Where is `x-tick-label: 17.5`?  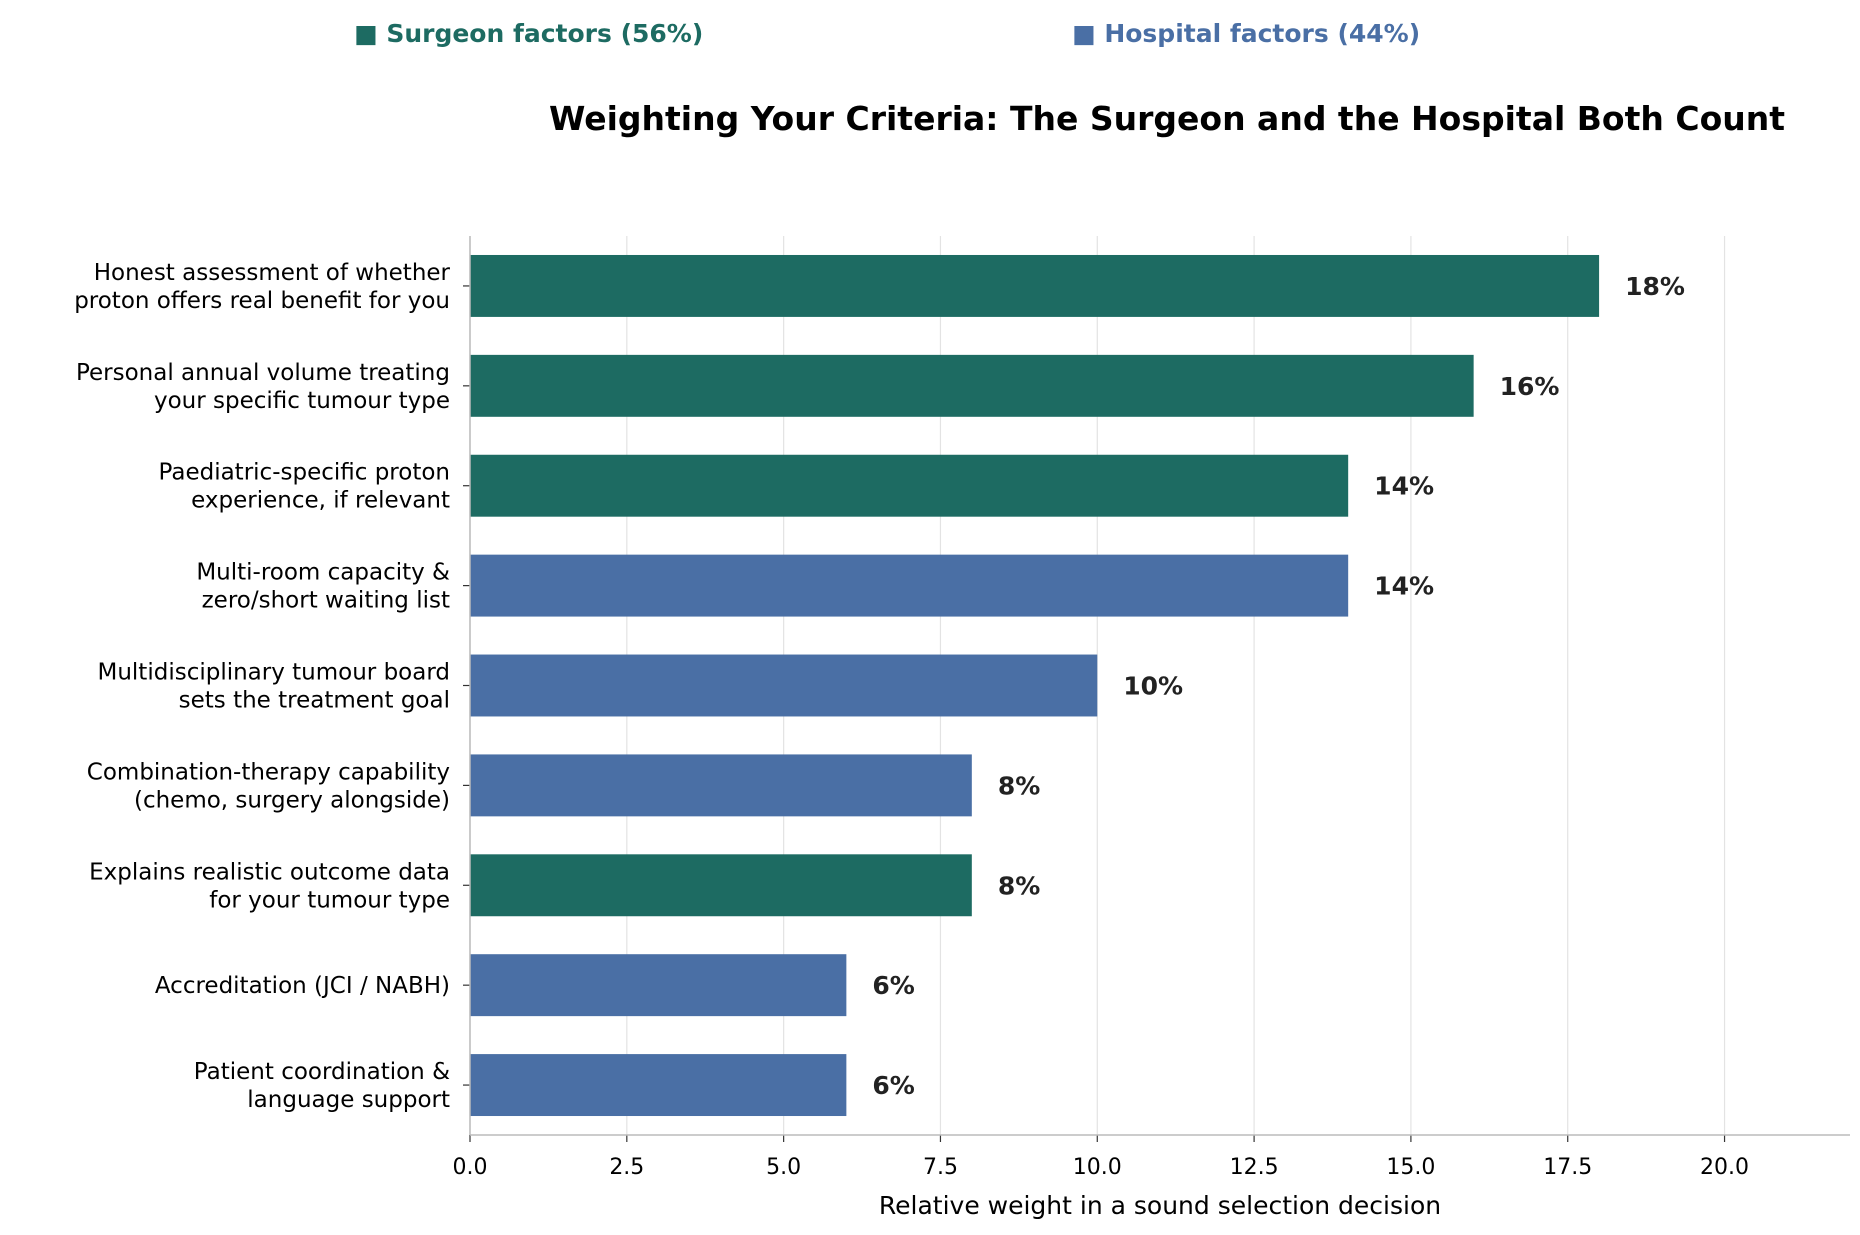 x-tick-label: 17.5 is located at coordinates (1567, 1167).